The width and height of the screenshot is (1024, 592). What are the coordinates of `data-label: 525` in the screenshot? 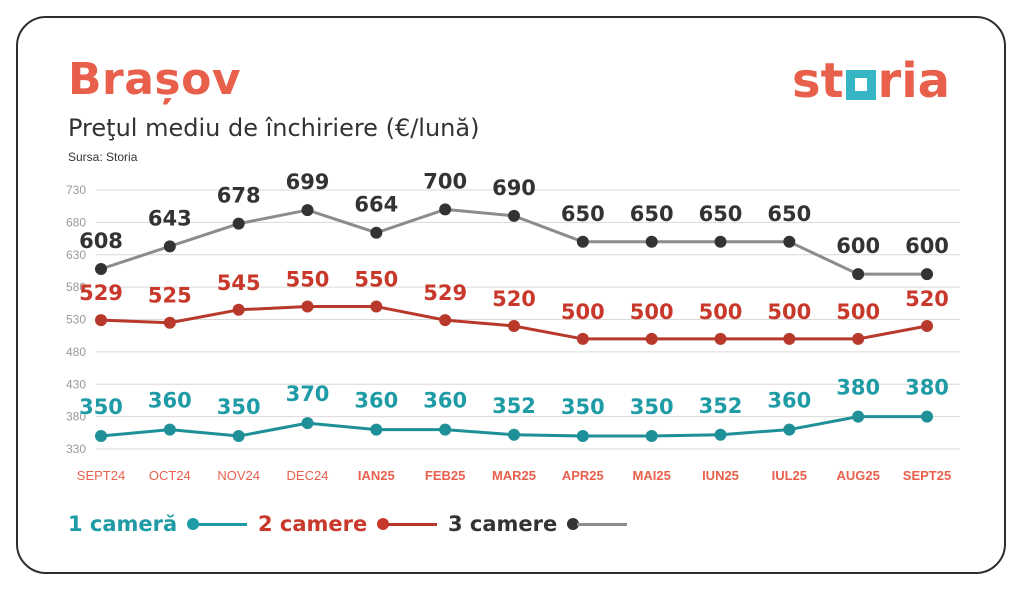 It's located at (170, 296).